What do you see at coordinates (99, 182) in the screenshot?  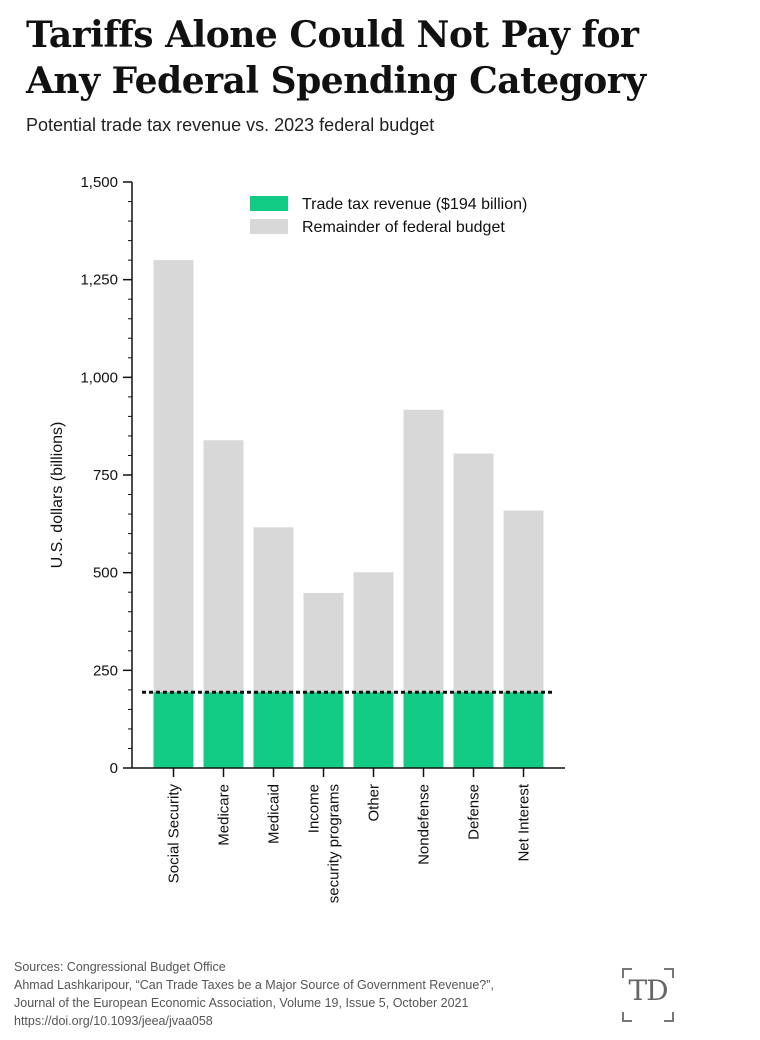 I see `y-tick-label: 1,500` at bounding box center [99, 182].